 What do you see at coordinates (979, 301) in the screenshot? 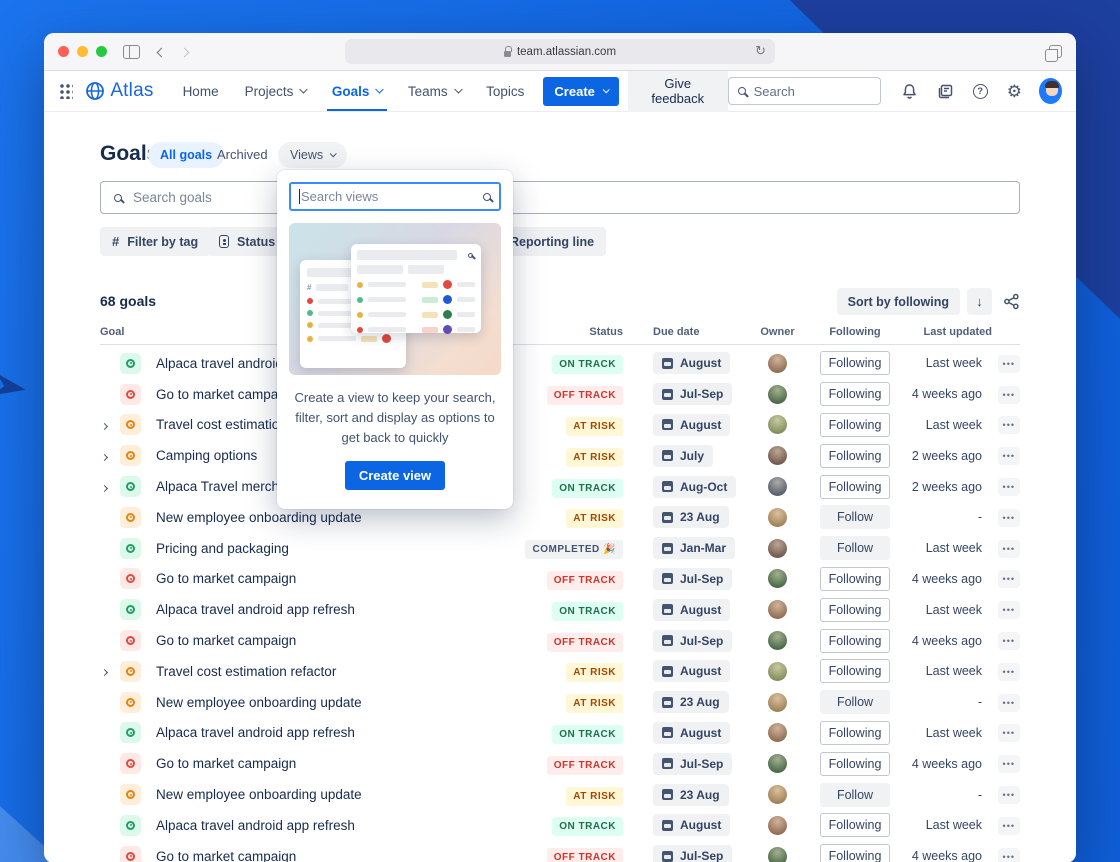
I see `sort-direction-button: ↓` at bounding box center [979, 301].